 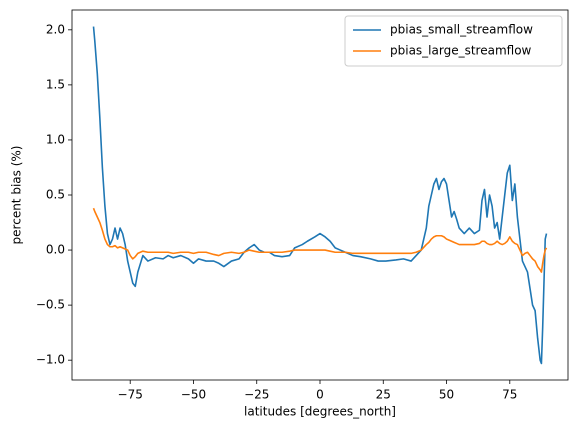 What do you see at coordinates (383, 395) in the screenshot?
I see `x-tick-label: 25` at bounding box center [383, 395].